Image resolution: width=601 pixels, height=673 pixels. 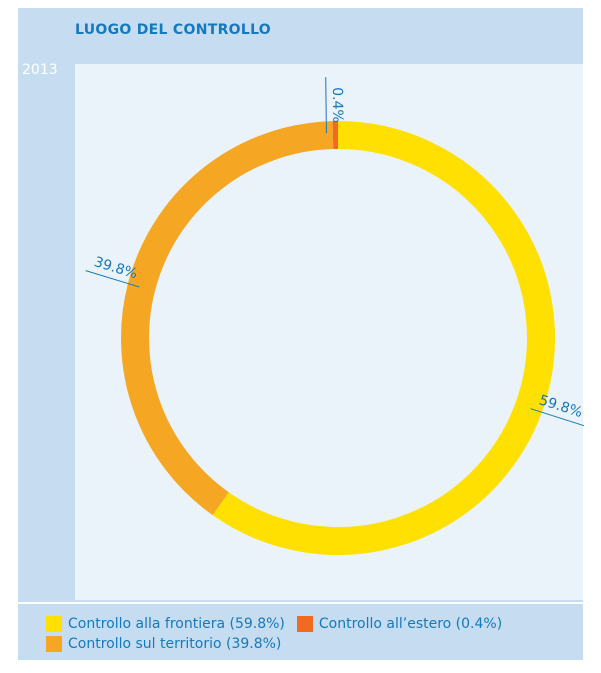 I want to click on legend-item: Controllo alla frontiera (59.8%), so click(x=165, y=624).